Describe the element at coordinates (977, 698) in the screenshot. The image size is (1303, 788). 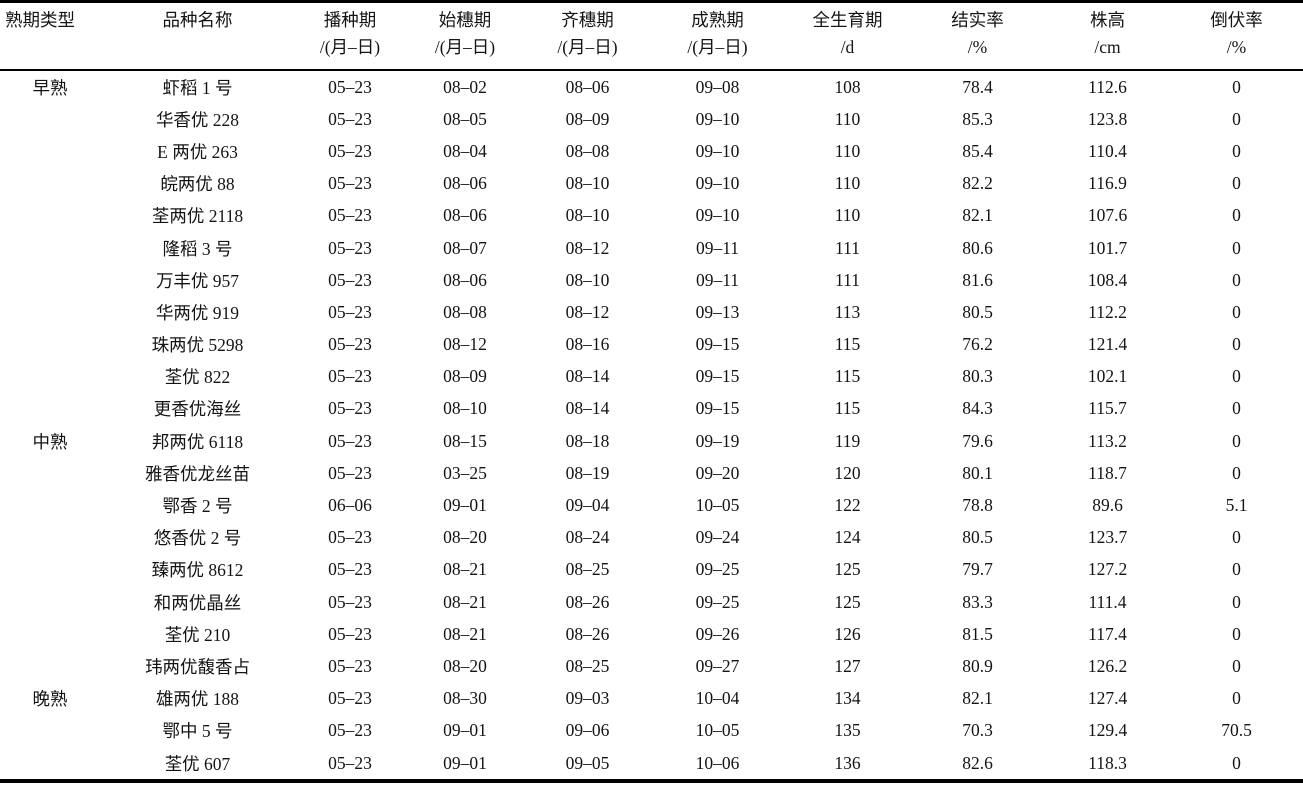
I see `seed-setting-rate-cell: 82.1` at that location.